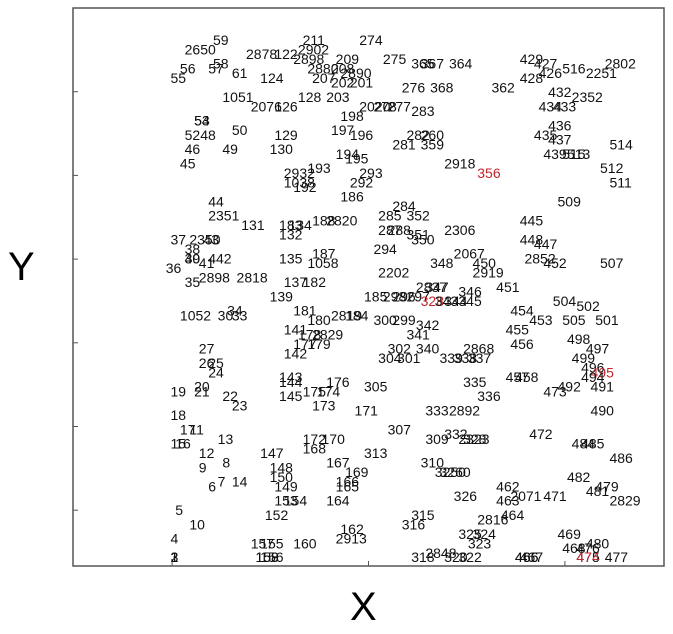  I want to click on point-label: 26, so click(207, 363).